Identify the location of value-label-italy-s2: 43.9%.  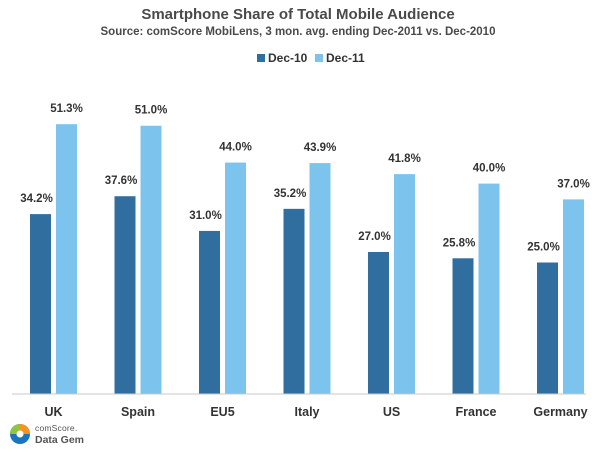
(320, 148).